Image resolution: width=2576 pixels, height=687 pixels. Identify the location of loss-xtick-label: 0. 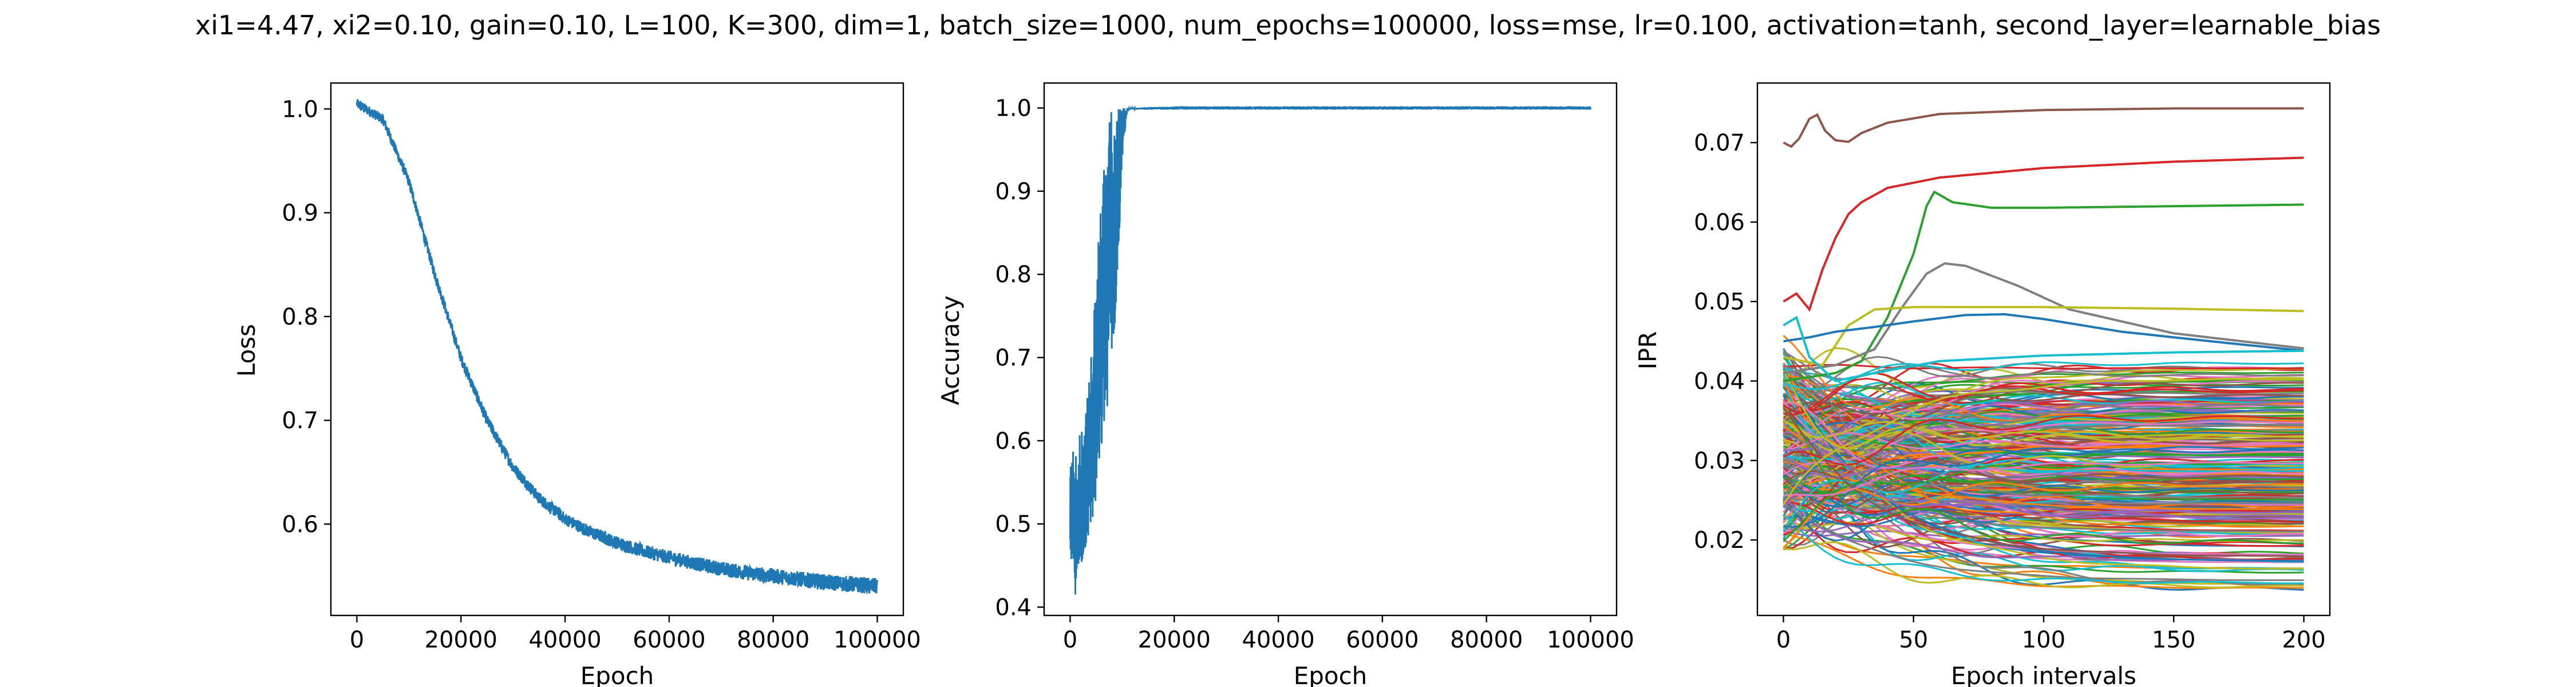
(357, 640).